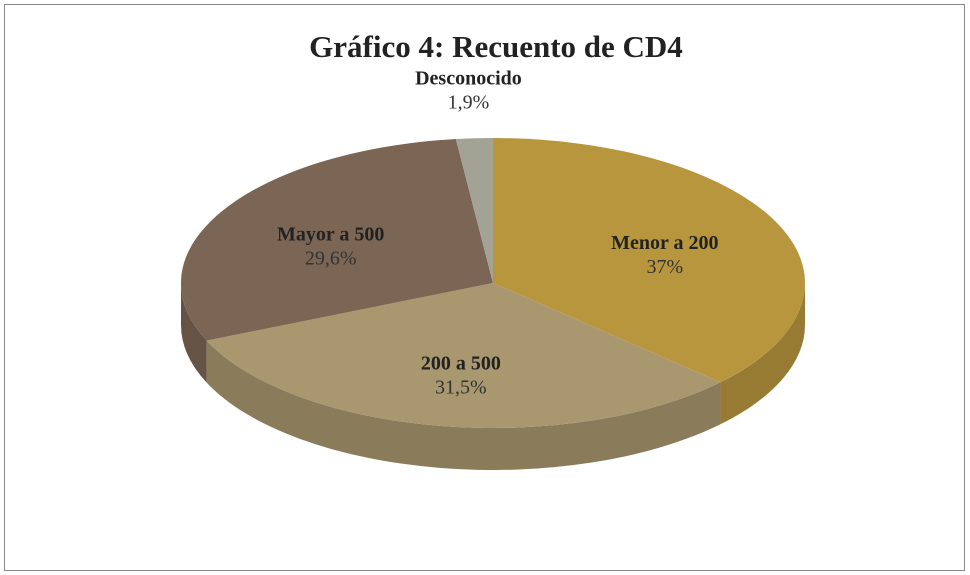 The height and width of the screenshot is (575, 970). I want to click on value-label: 37%, so click(664, 267).